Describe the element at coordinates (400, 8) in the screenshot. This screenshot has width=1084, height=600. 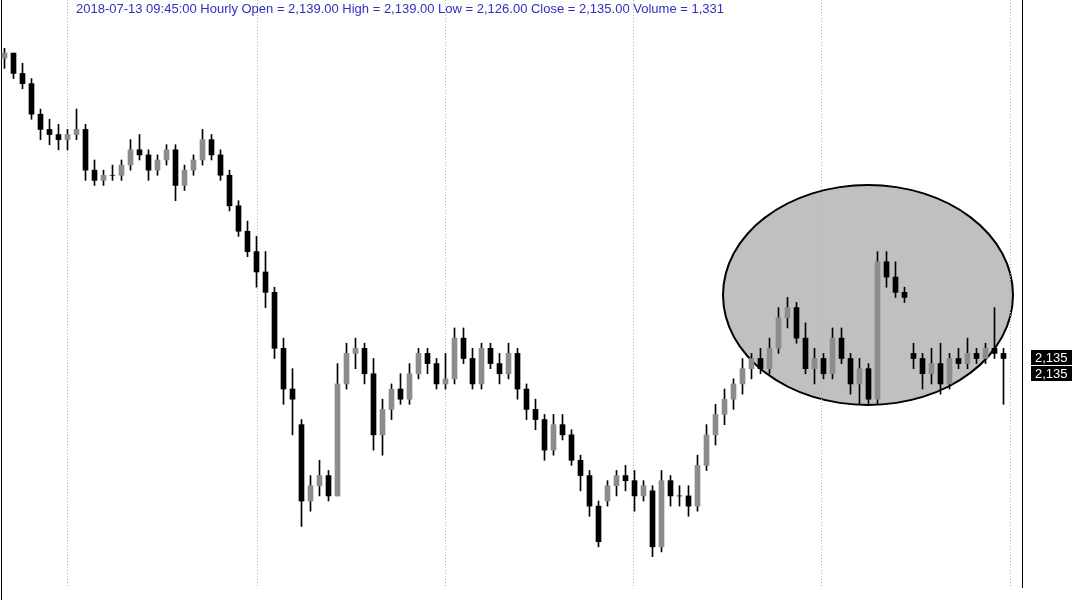
I see `chart-title: 2018-07-13 09:45:00 Hourly Open = 2,139.00 High = 2,139.00 Low = 2,126.00 Close = 2,135.00 Volume = 1,331` at that location.